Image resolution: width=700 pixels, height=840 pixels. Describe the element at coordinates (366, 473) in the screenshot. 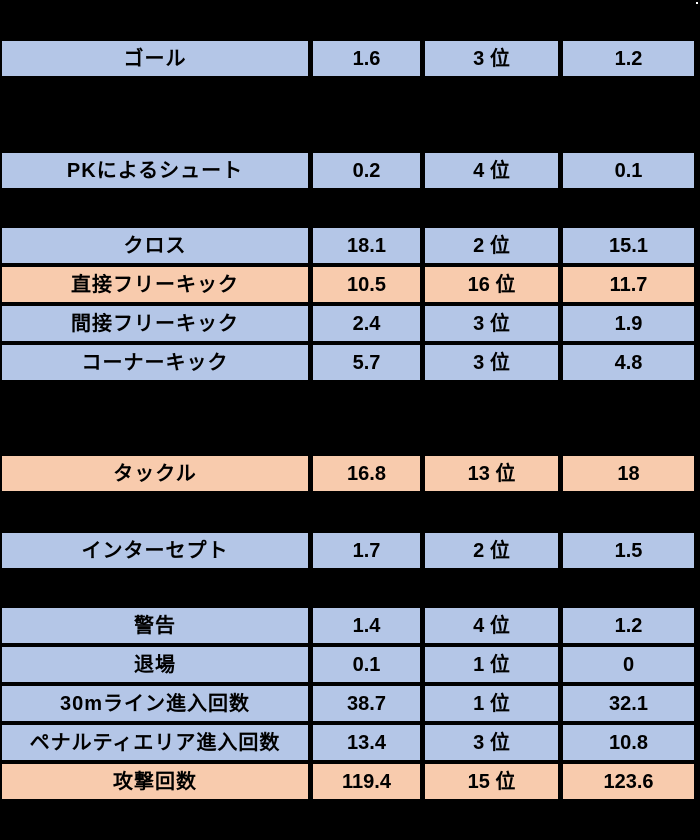

I see `stat-value-left: 16.8` at that location.